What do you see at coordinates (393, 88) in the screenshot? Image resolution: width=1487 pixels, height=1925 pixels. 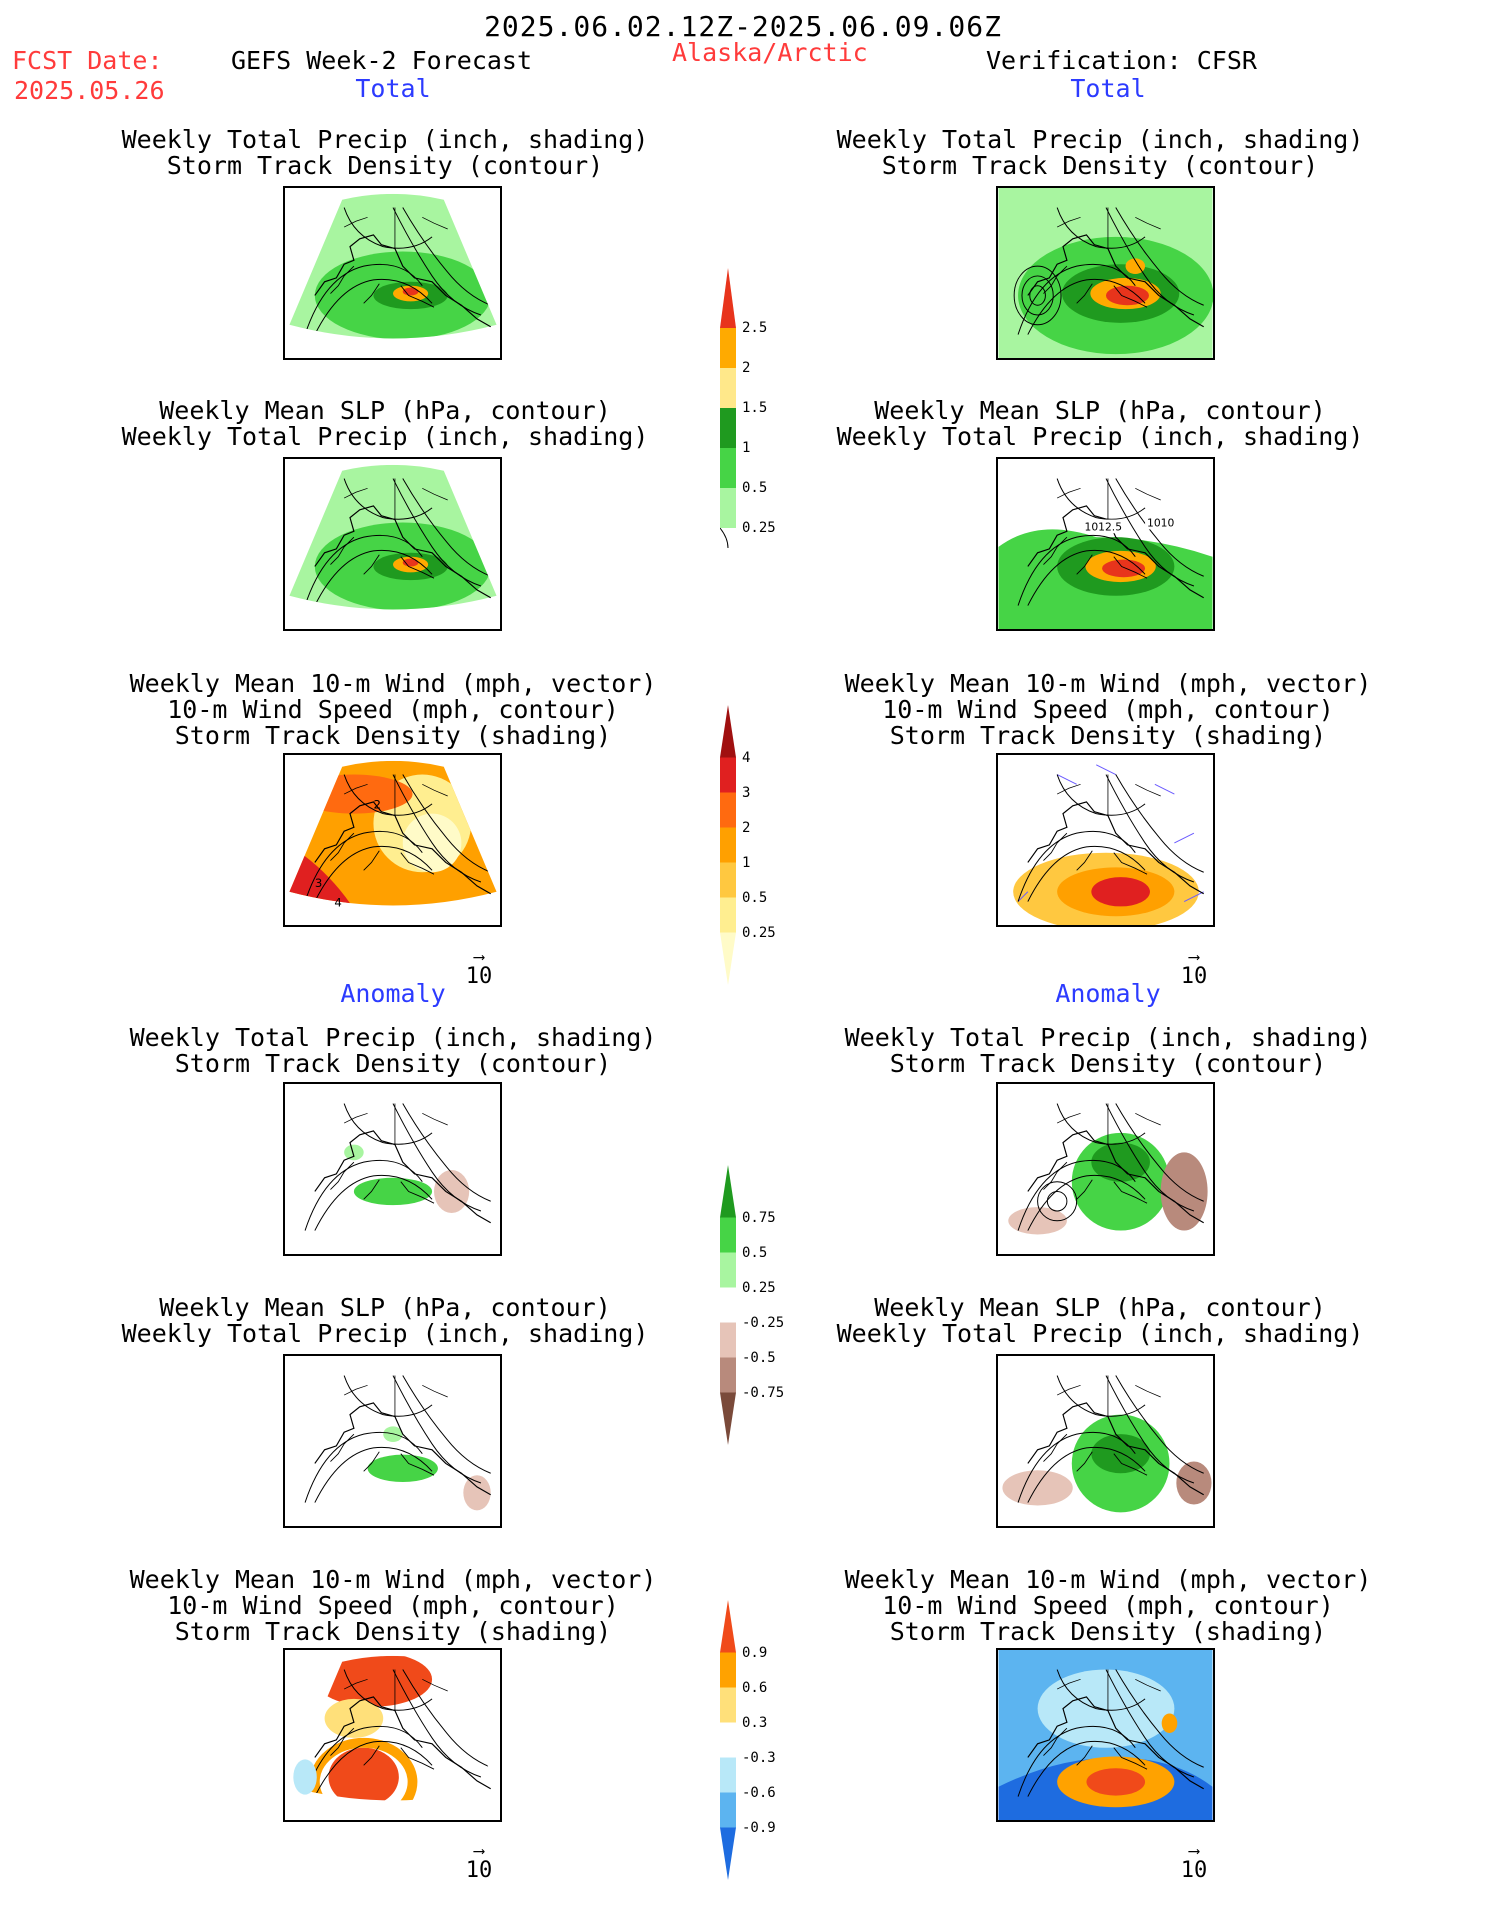 I see `section-total-left: Total` at bounding box center [393, 88].